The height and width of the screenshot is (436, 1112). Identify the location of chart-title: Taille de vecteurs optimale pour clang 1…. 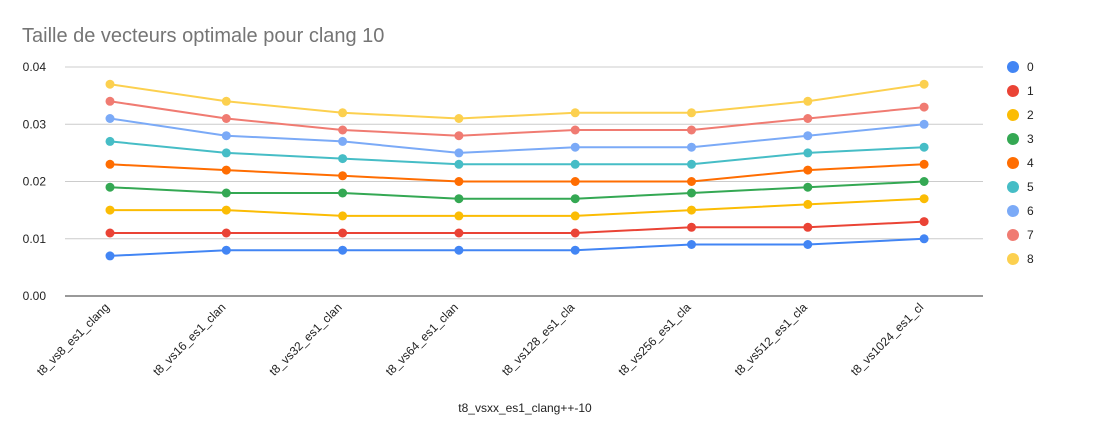
(203, 36).